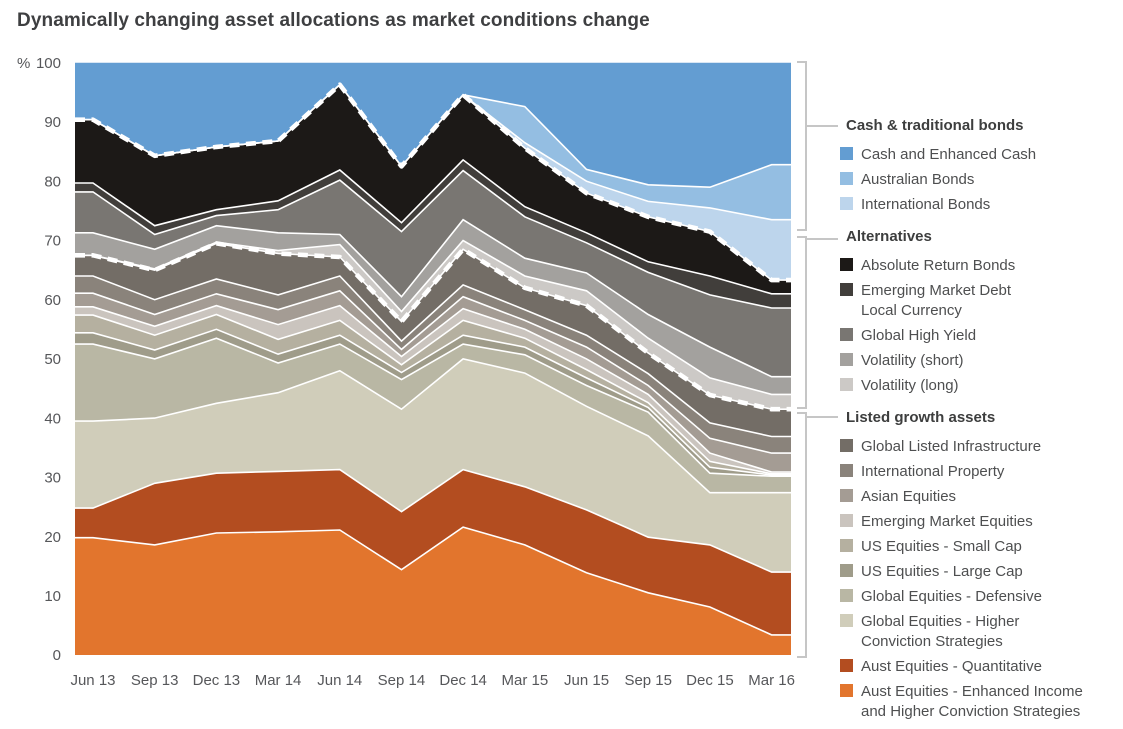  Describe the element at coordinates (48, 63) in the screenshot. I see `y-tick-label: 100` at that location.